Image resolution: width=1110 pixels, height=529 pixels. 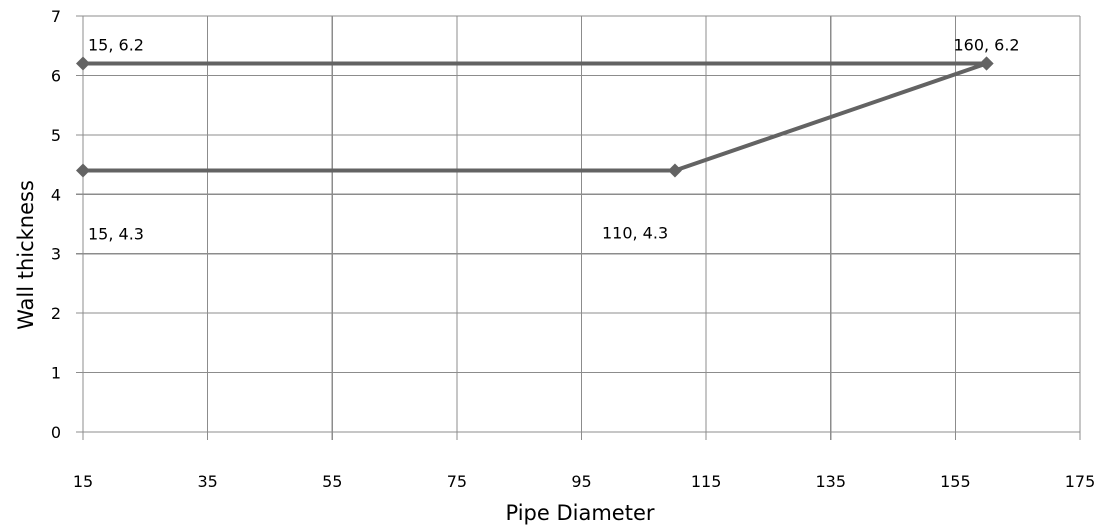 What do you see at coordinates (986, 45) in the screenshot?
I see `data-label: 160, 6.2` at bounding box center [986, 45].